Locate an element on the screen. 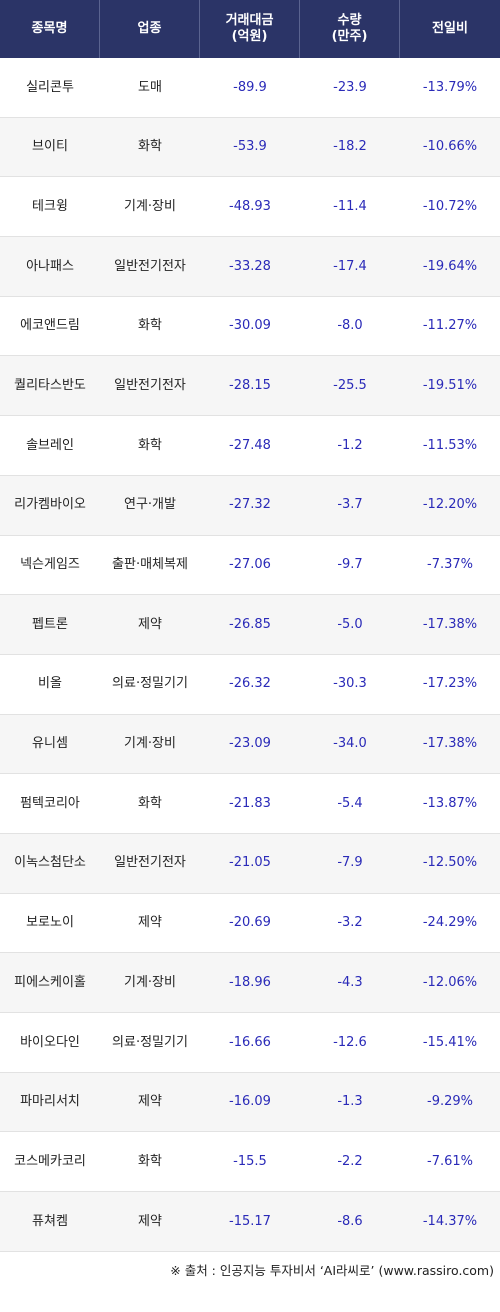  table-row: 아나패스 일반전기전자 -33.28 -17.4 -19.64% is located at coordinates (250, 267).